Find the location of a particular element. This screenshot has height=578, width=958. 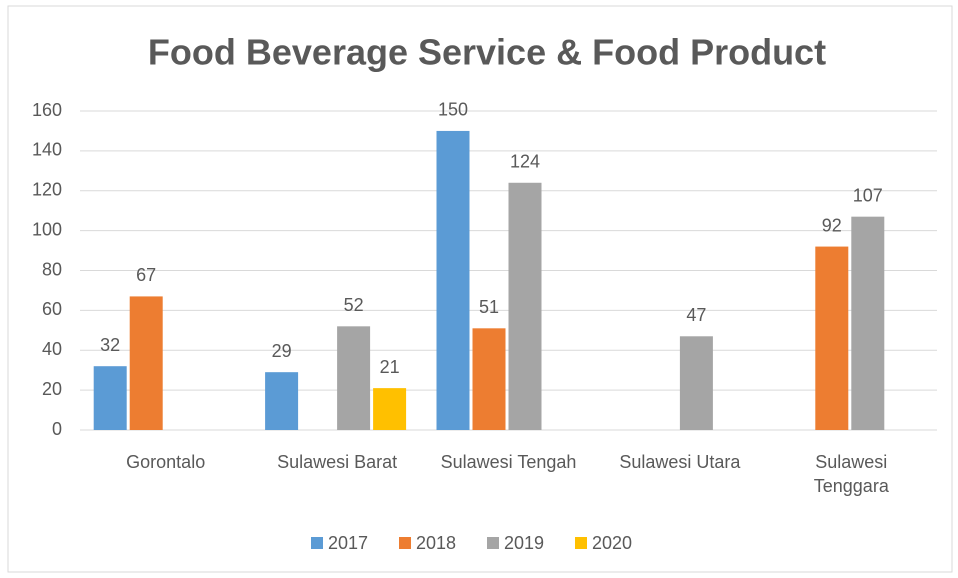

x-tick-label: Sulawesi Tengah is located at coordinates (508, 462).